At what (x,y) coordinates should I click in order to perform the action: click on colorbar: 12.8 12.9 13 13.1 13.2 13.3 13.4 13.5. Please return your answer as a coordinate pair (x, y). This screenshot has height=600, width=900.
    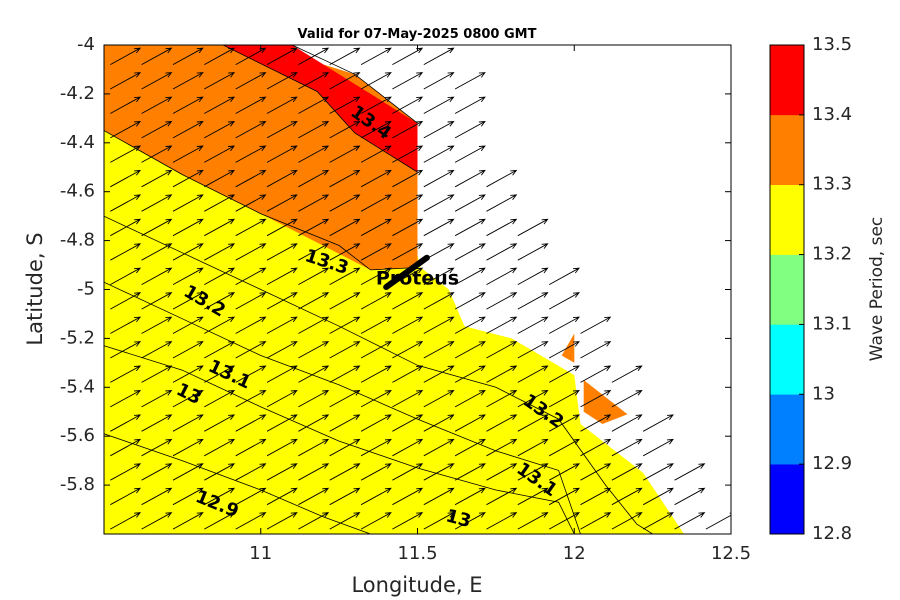
    Looking at the image, I should click on (810, 289).